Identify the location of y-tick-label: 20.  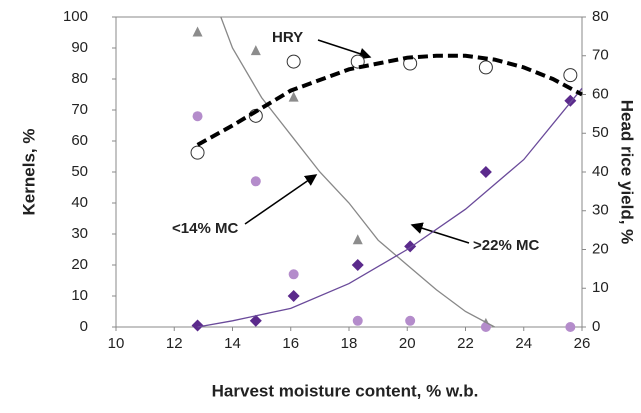
(79, 264).